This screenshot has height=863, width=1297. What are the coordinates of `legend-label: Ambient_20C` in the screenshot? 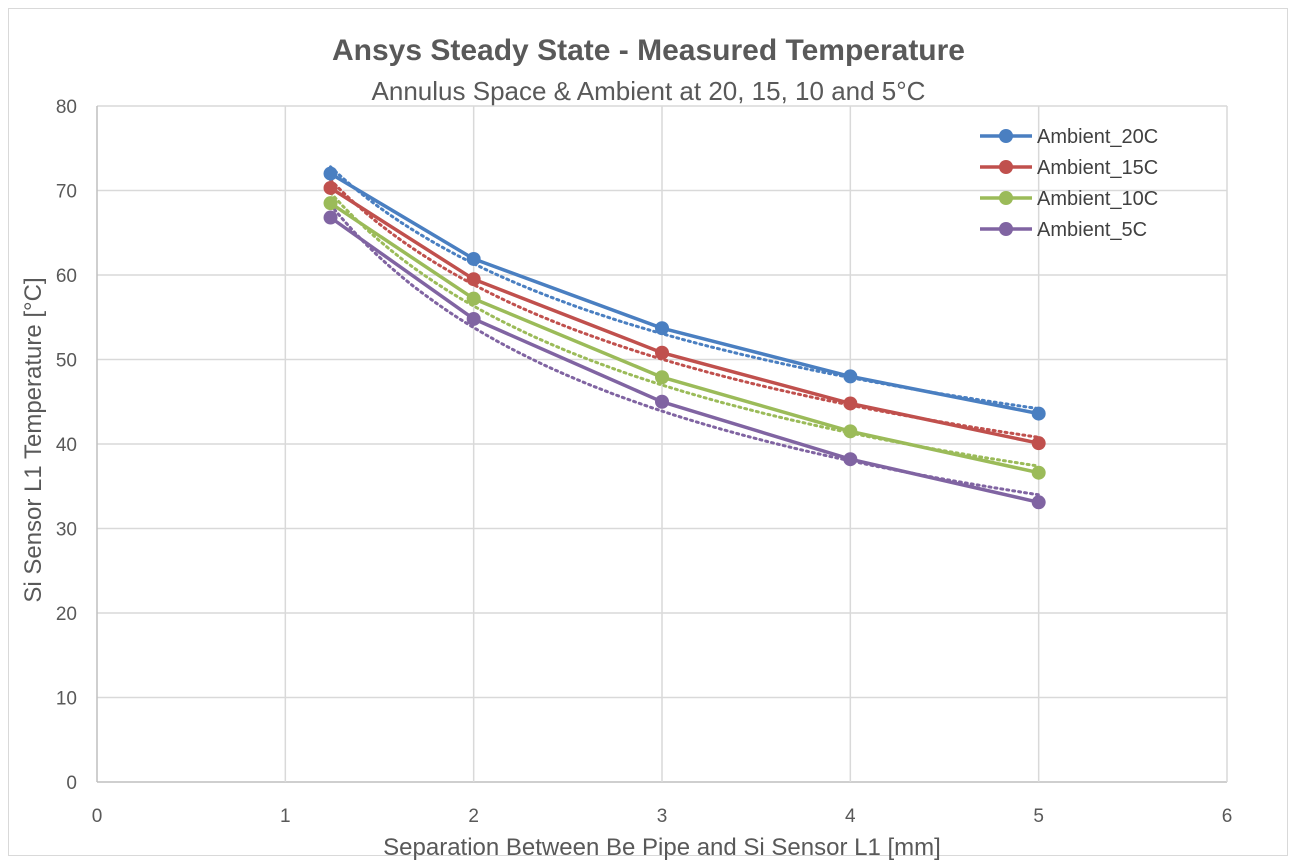 It's located at (1097, 137).